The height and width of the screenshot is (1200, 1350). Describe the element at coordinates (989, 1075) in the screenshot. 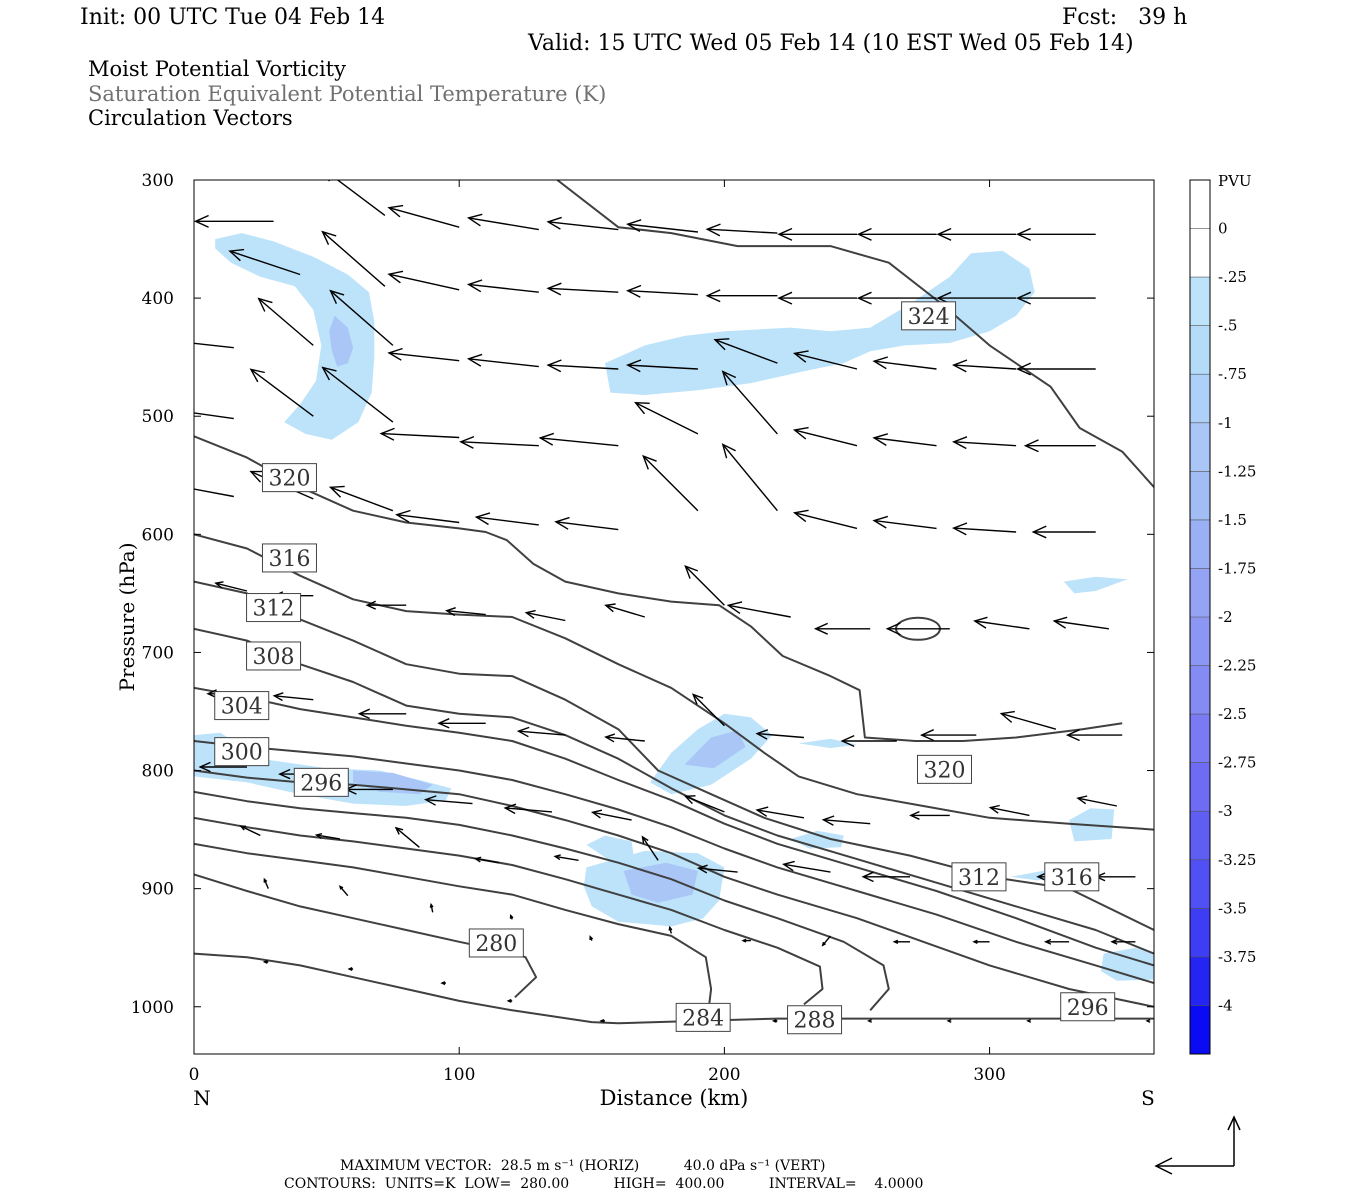

I see `x-tick-label: 300` at that location.